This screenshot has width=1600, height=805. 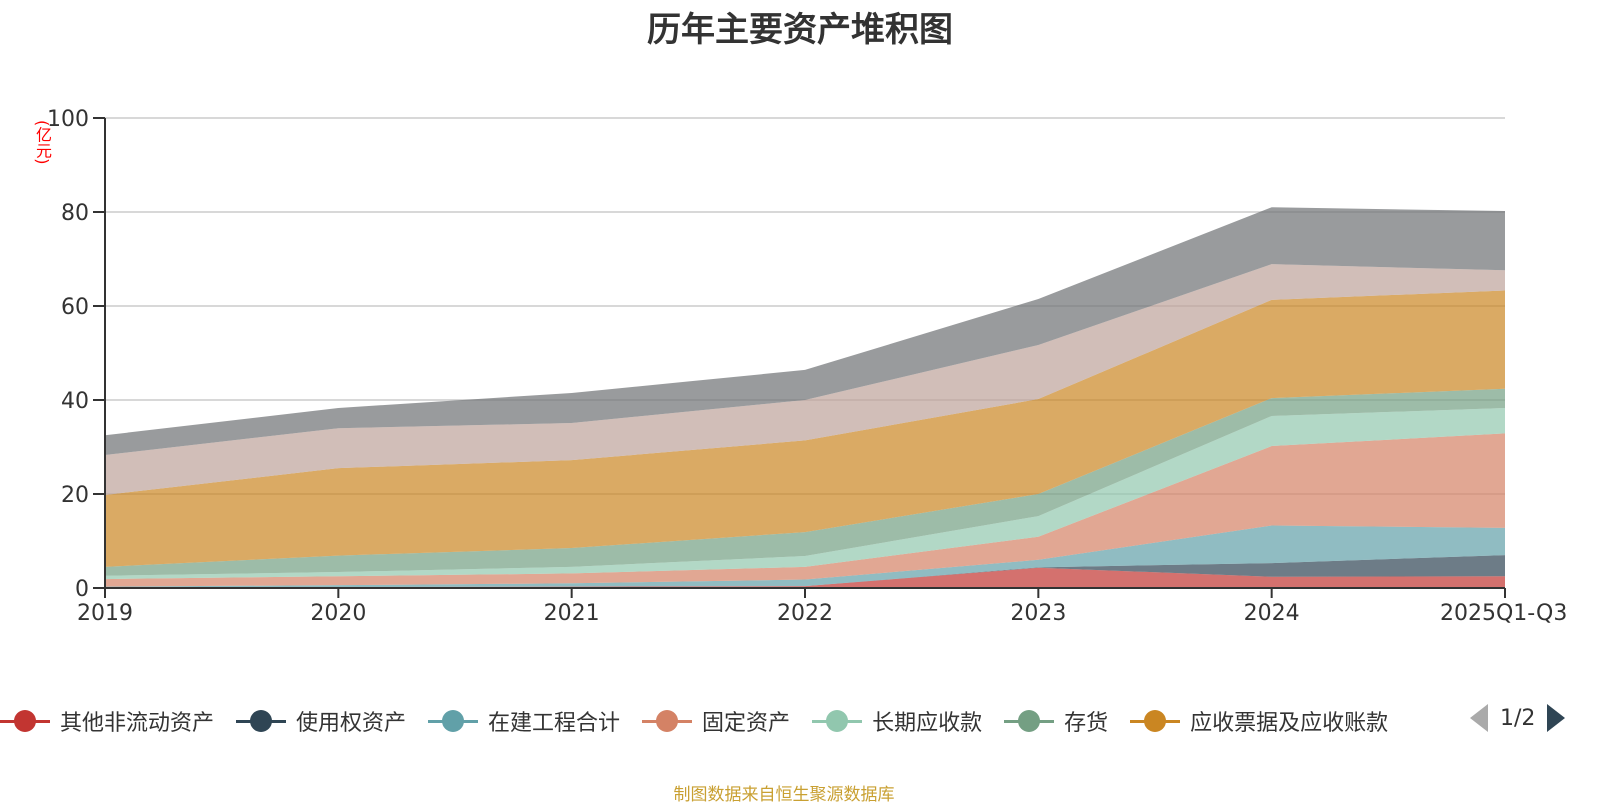 I want to click on data-source-note: 制图数据来自恒生聚源数据库, so click(x=784, y=795).